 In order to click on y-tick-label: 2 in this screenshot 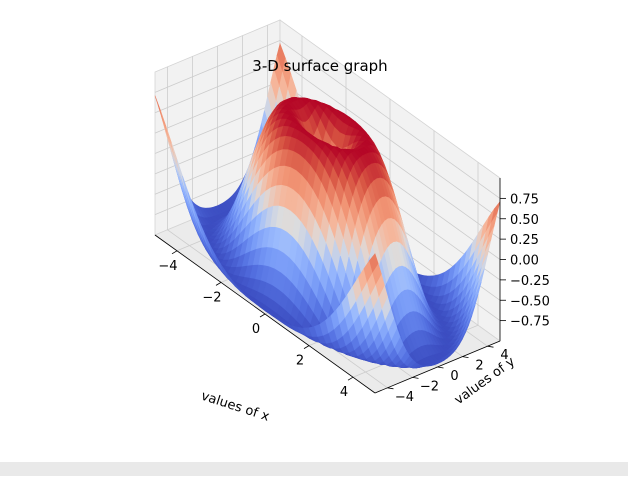, I will do `click(479, 366)`.